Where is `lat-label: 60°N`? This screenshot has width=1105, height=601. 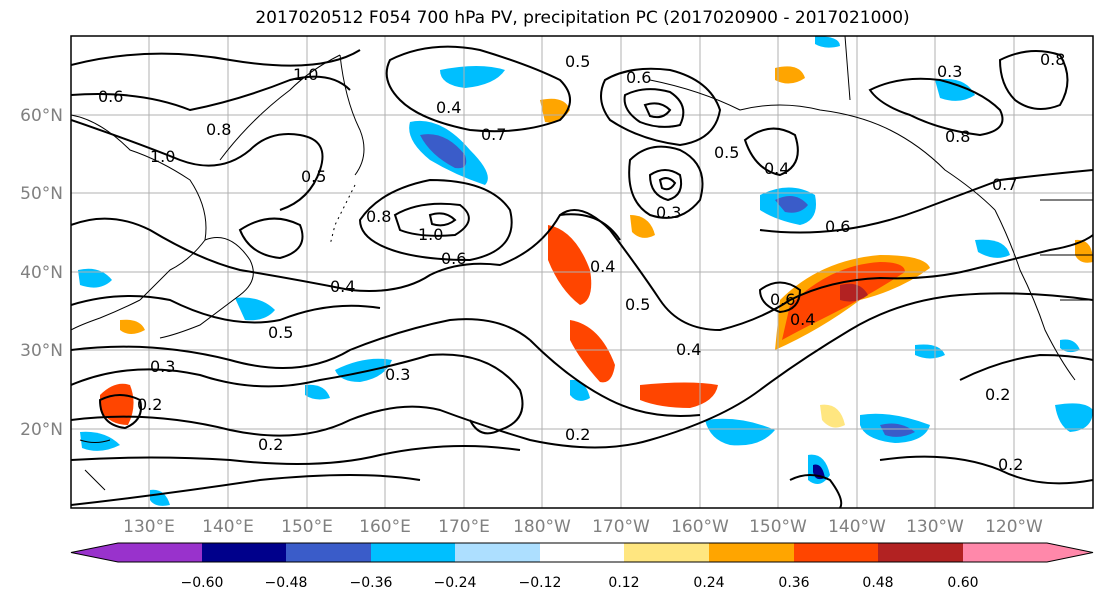
lat-label: 60°N is located at coordinates (41, 116).